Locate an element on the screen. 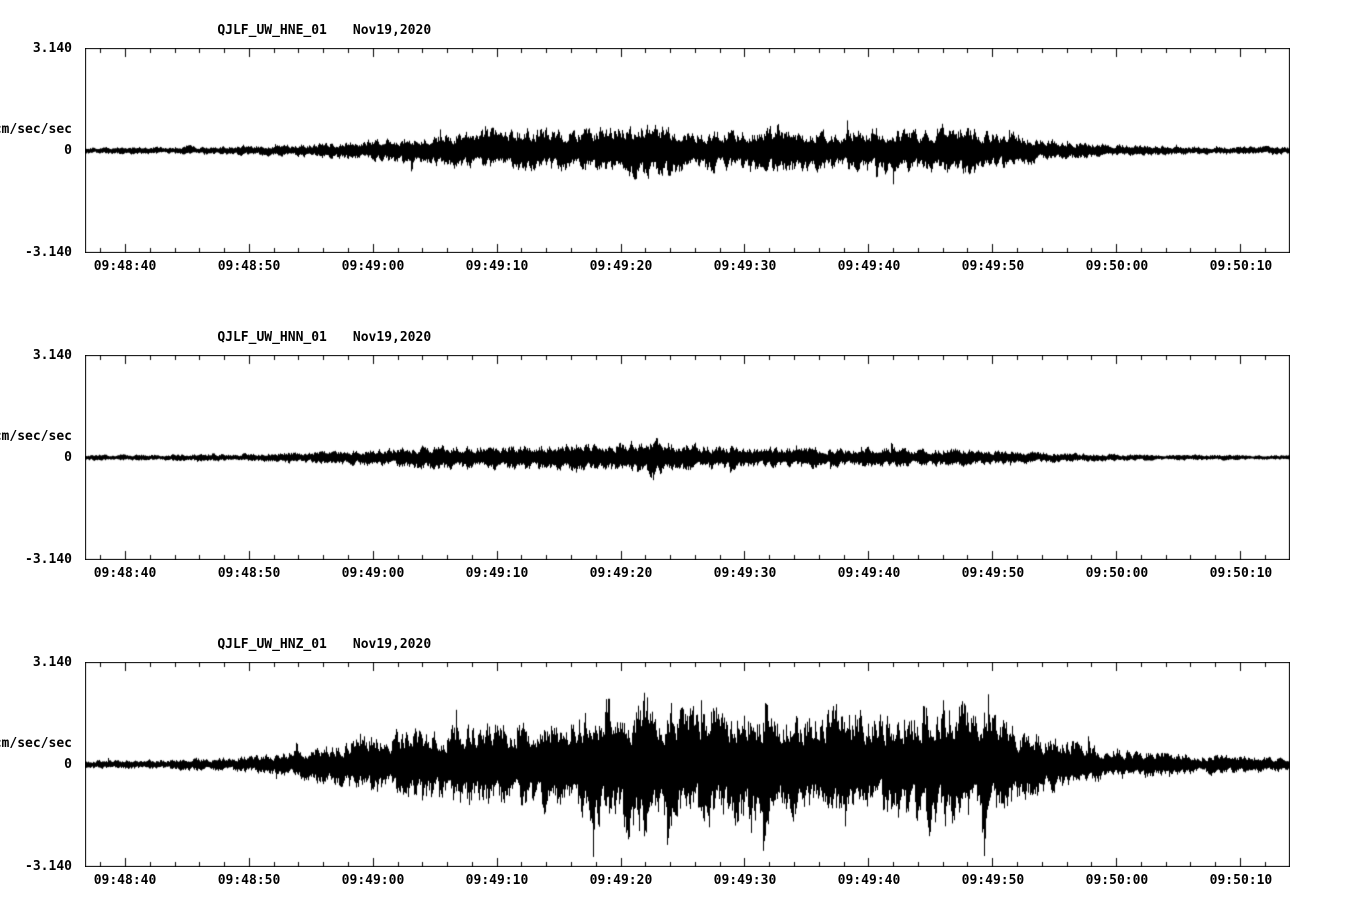 This screenshot has height=924, width=1358. panel-title: QJLF_UW_HNZ_01 Nov19,2020 is located at coordinates (308, 644).